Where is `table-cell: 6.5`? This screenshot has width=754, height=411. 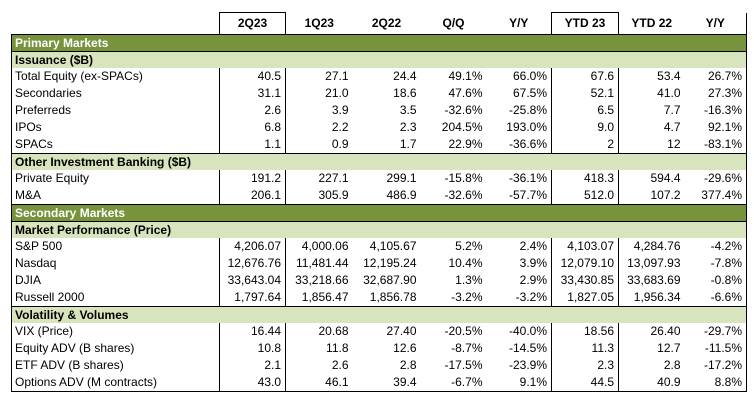
table-cell: 6.5 is located at coordinates (585, 110).